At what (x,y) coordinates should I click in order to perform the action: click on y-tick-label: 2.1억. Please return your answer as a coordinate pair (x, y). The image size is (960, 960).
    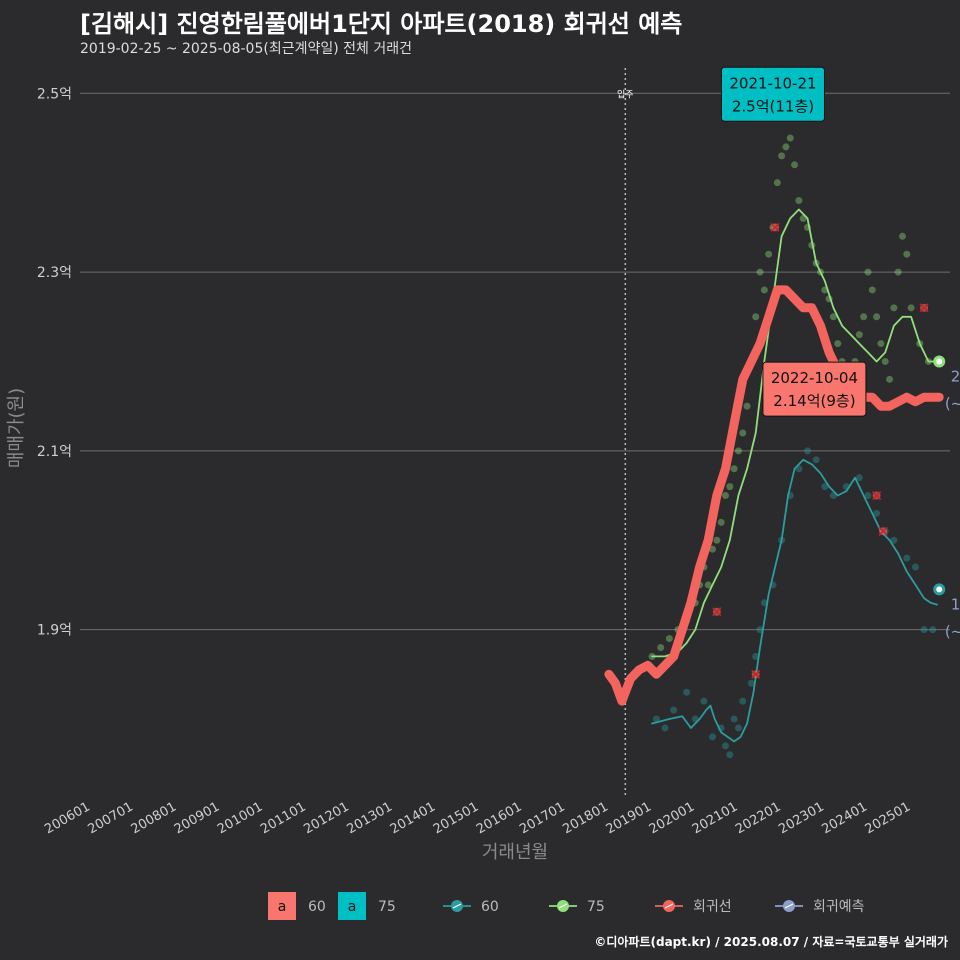
    Looking at the image, I should click on (54, 452).